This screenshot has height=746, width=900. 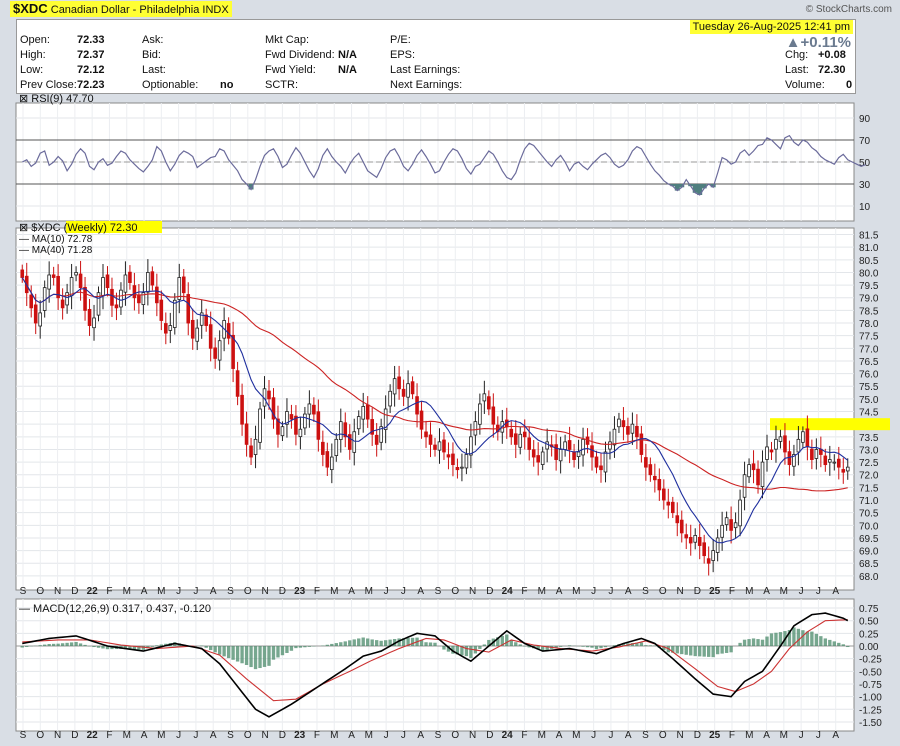 I want to click on col4-row: P/E:, so click(x=400, y=40).